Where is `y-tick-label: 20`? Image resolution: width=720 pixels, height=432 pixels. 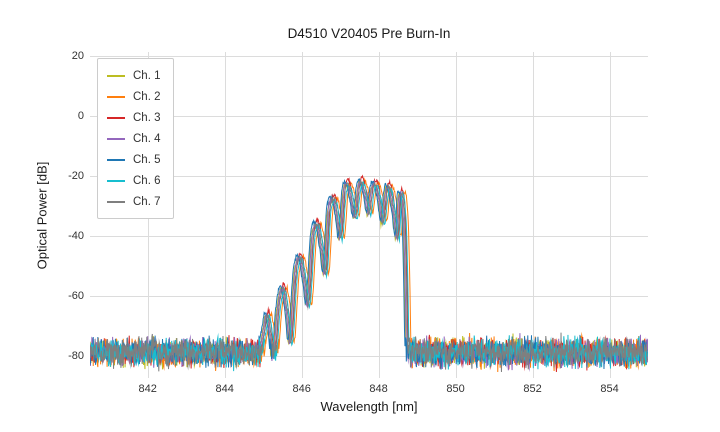 y-tick-label: 20 is located at coordinates (77, 56).